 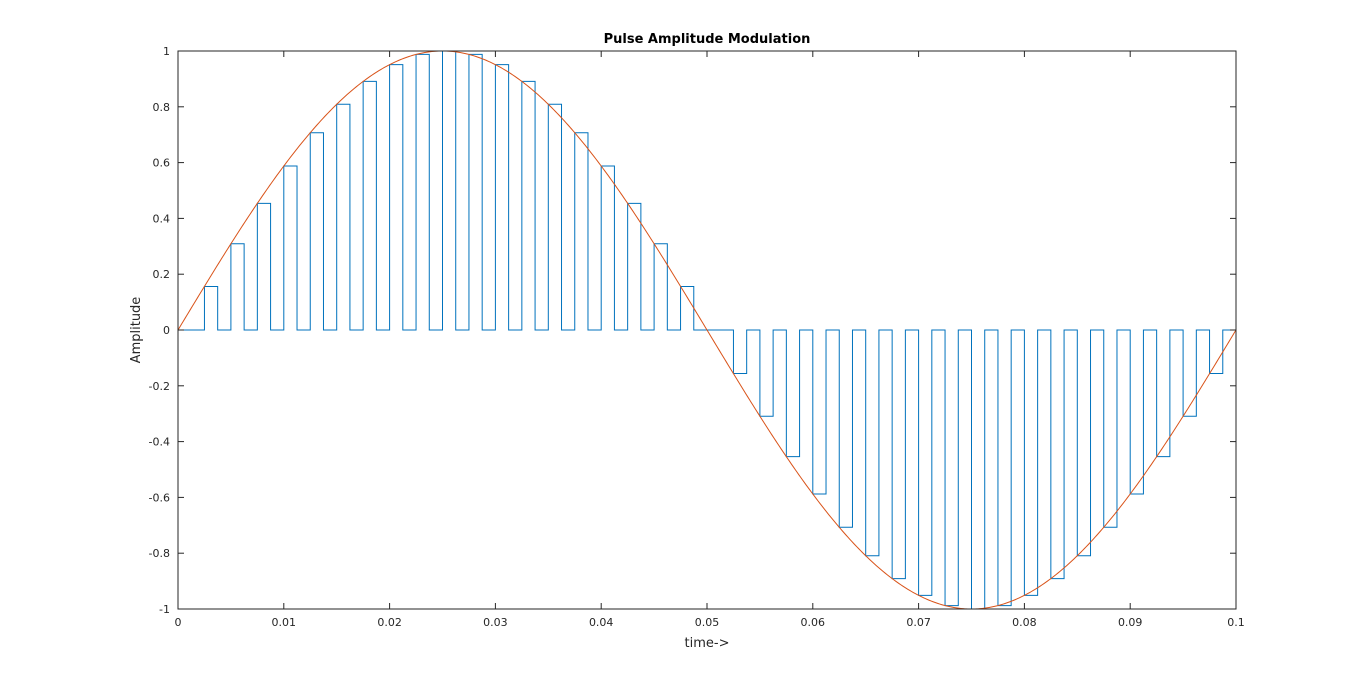 I want to click on y-axis-title: Amplitude, so click(x=136, y=330).